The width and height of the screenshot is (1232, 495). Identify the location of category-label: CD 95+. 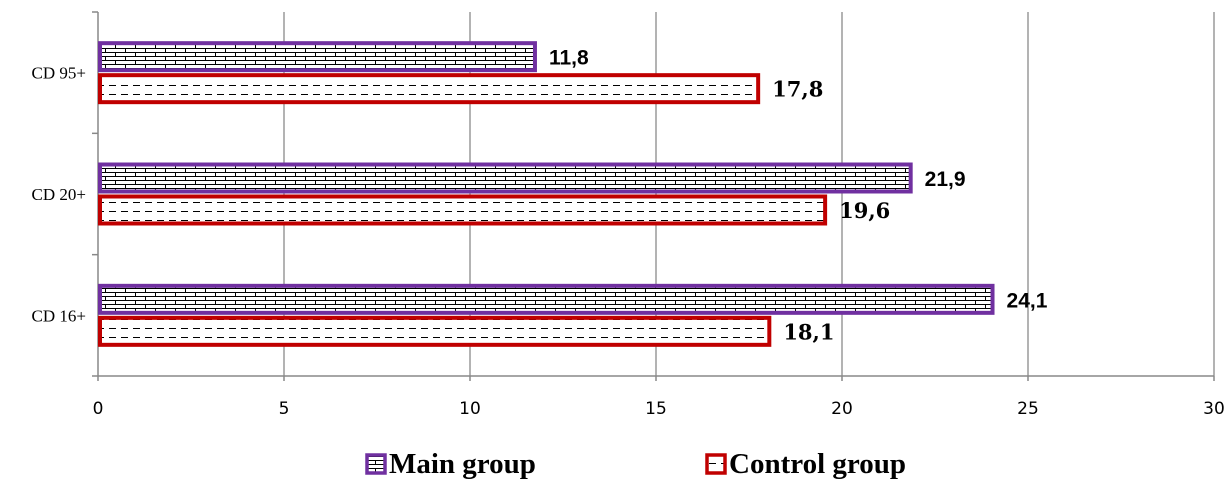
(59, 73).